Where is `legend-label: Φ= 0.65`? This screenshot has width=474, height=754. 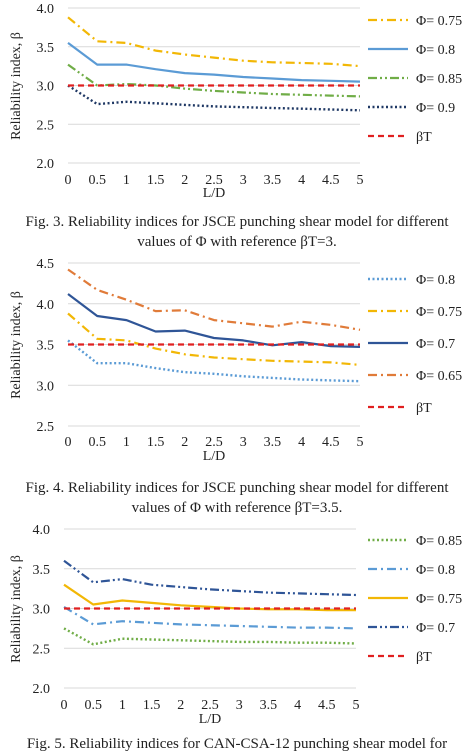
legend-label: Φ= 0.65 is located at coordinates (439, 376).